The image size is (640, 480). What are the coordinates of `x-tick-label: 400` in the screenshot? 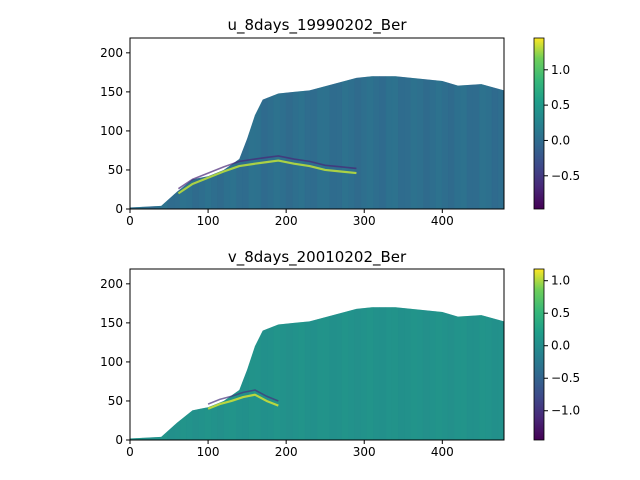 It's located at (442, 221).